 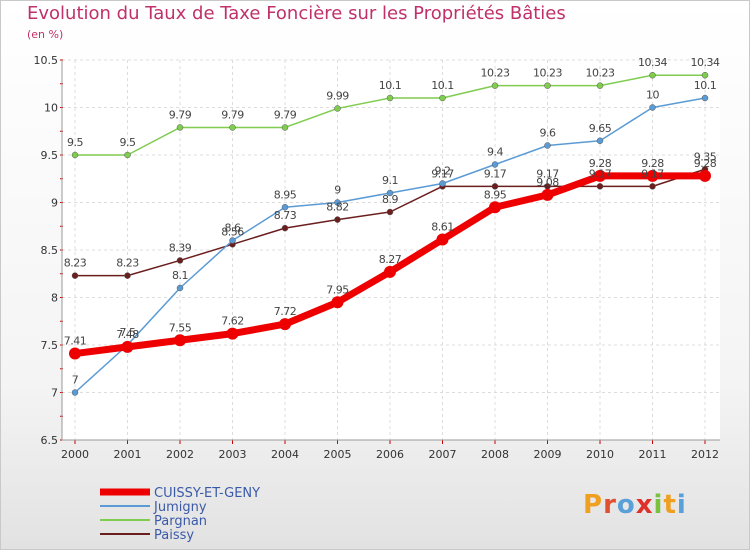 What do you see at coordinates (337, 95) in the screenshot?
I see `data-label: 9.99` at bounding box center [337, 95].